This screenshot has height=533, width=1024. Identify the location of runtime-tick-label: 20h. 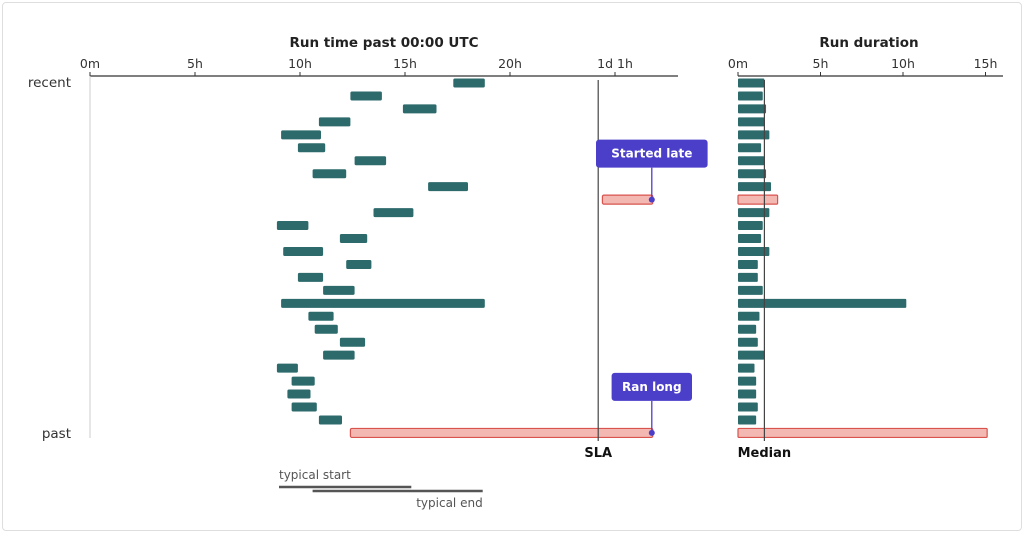
(510, 63).